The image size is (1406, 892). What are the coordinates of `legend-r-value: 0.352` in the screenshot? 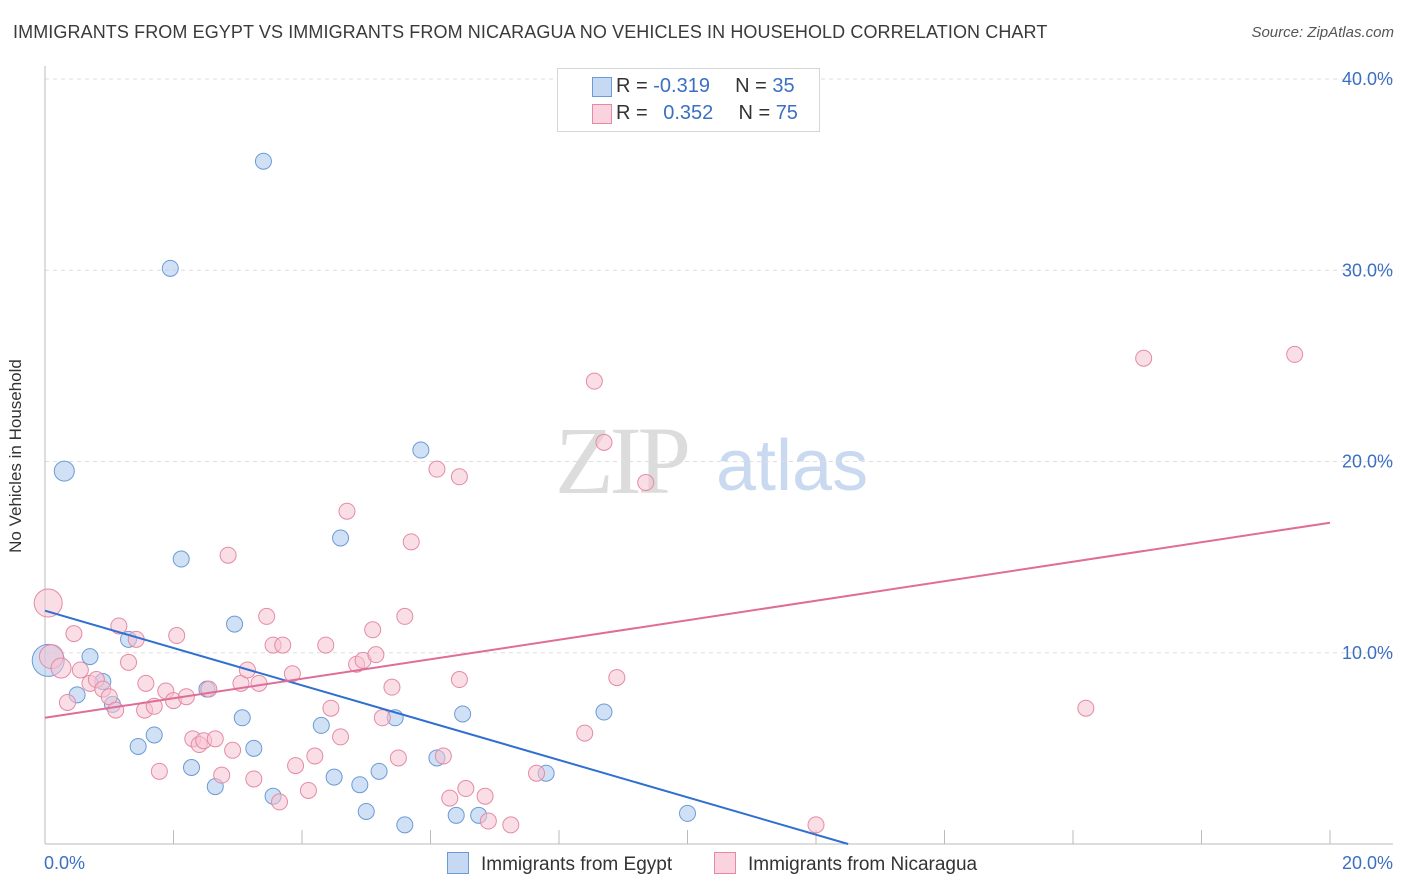 It's located at (688, 113).